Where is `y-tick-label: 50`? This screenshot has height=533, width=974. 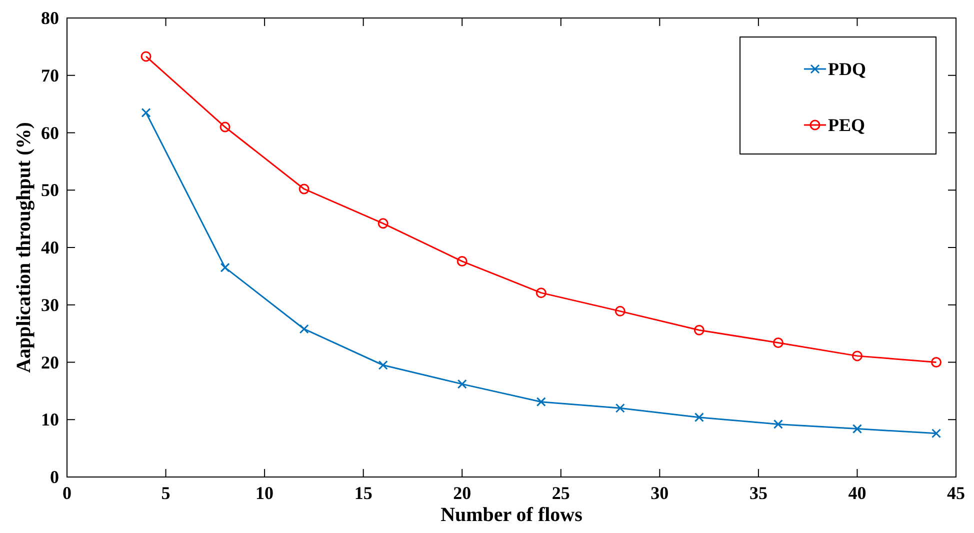 y-tick-label: 50 is located at coordinates (50, 190).